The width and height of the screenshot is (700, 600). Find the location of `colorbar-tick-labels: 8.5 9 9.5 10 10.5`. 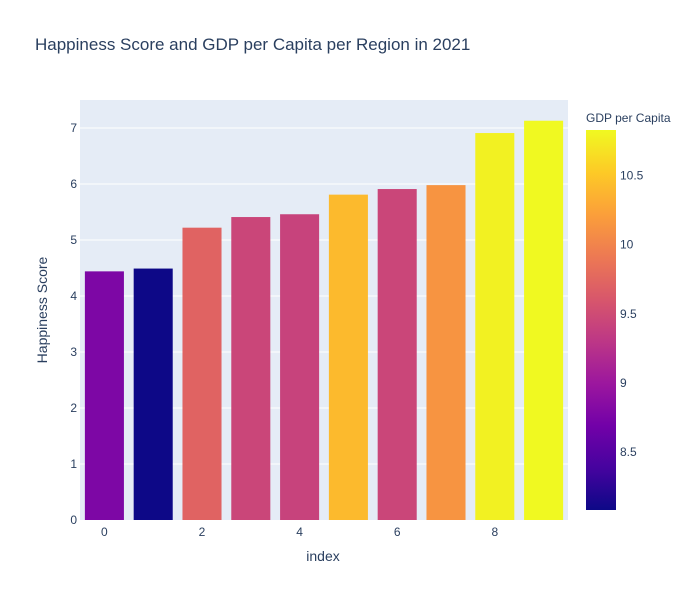

colorbar-tick-labels: 8.5 9 9.5 10 10.5 is located at coordinates (632, 314).